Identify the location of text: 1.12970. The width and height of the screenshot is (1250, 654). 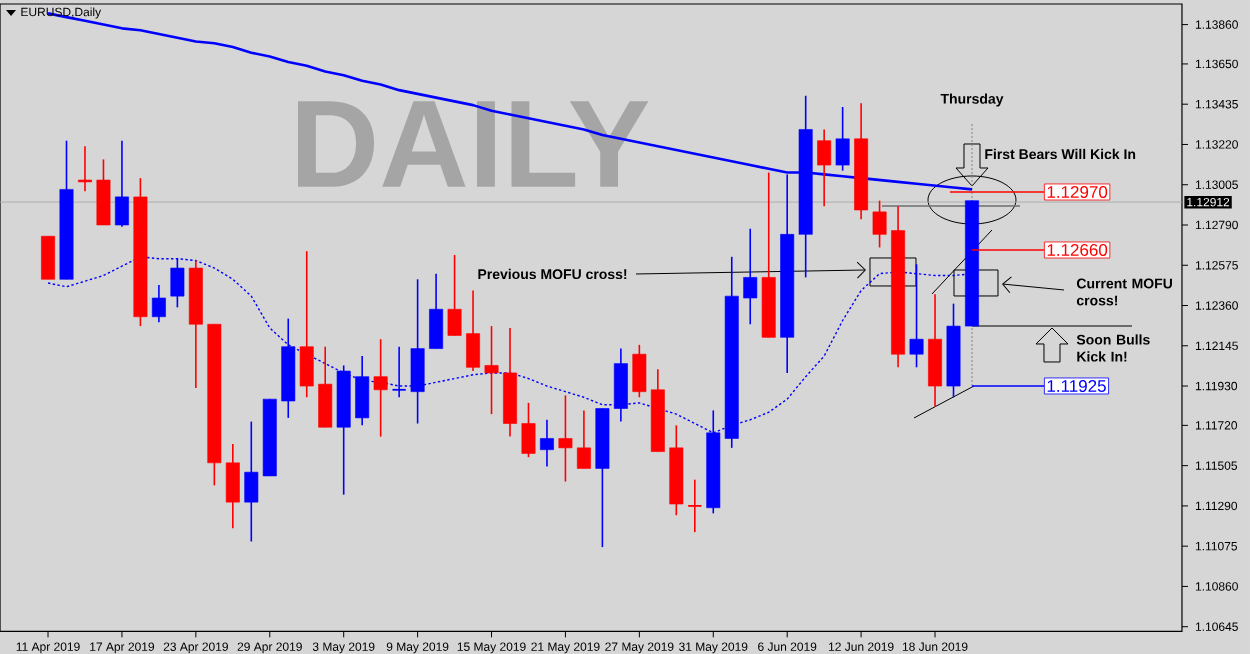
(1077, 191).